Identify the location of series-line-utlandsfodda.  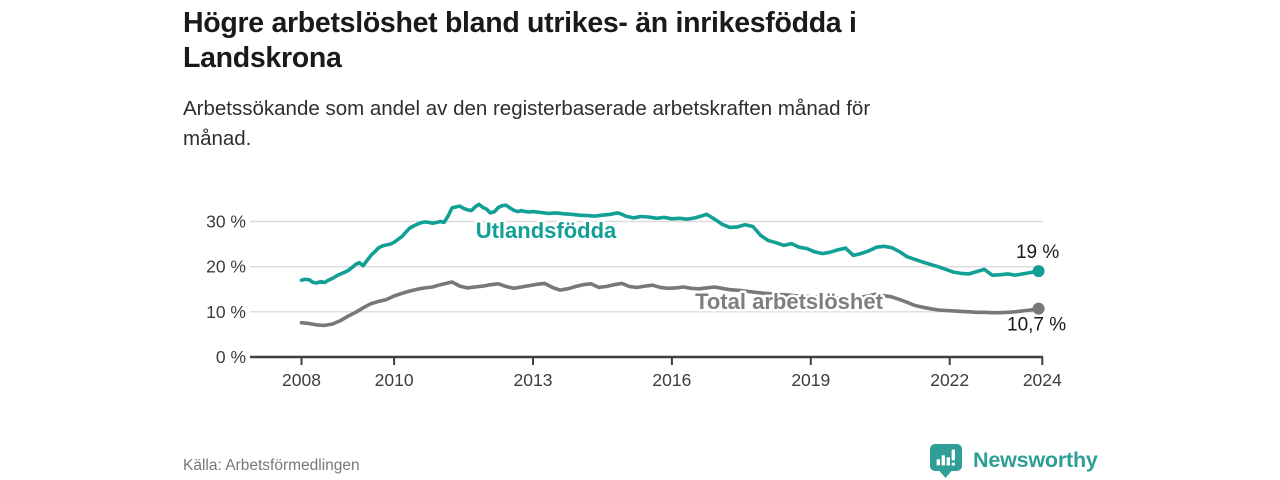
(670, 243).